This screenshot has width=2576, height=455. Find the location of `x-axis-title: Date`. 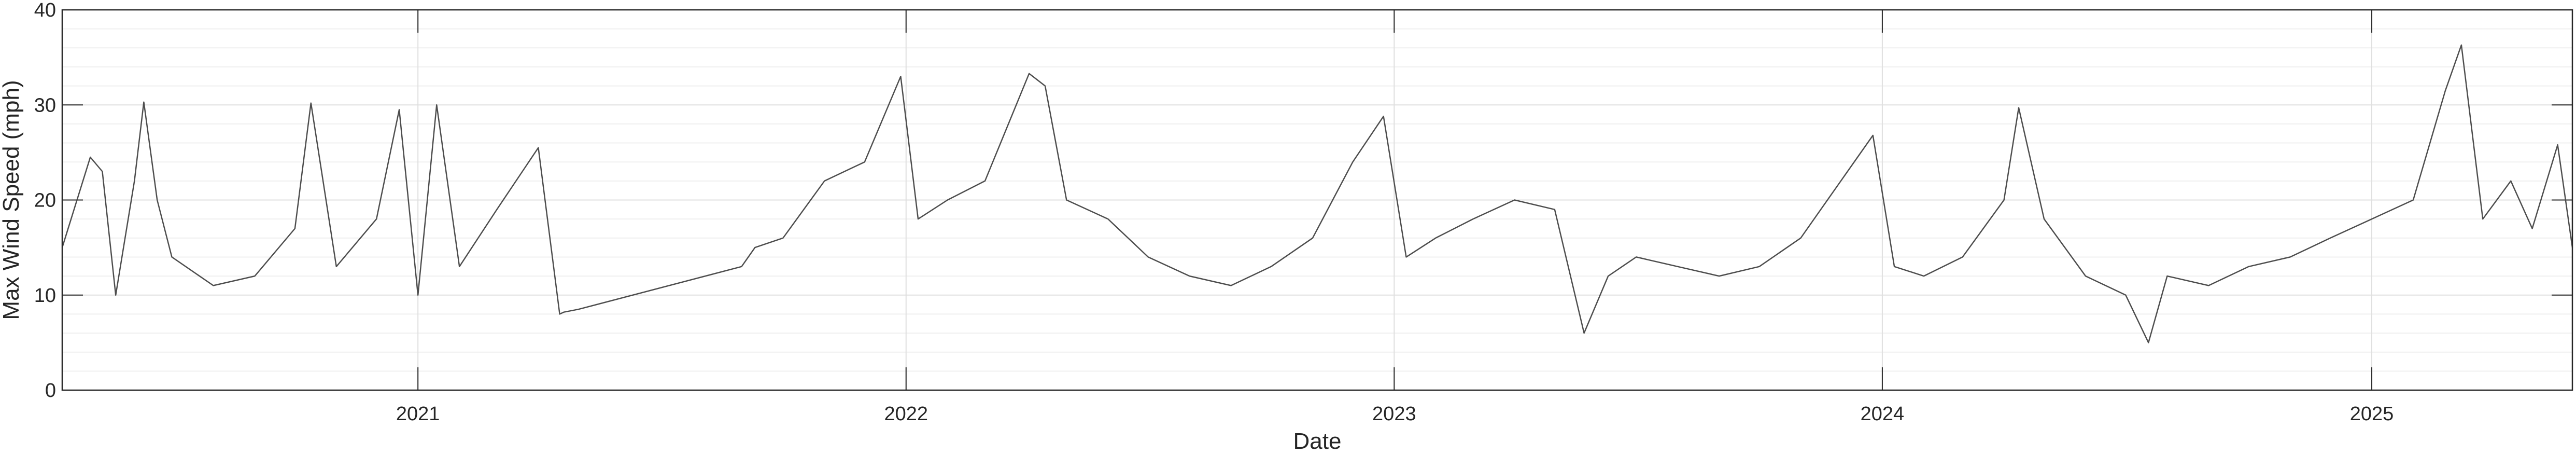

x-axis-title: Date is located at coordinates (1317, 441).